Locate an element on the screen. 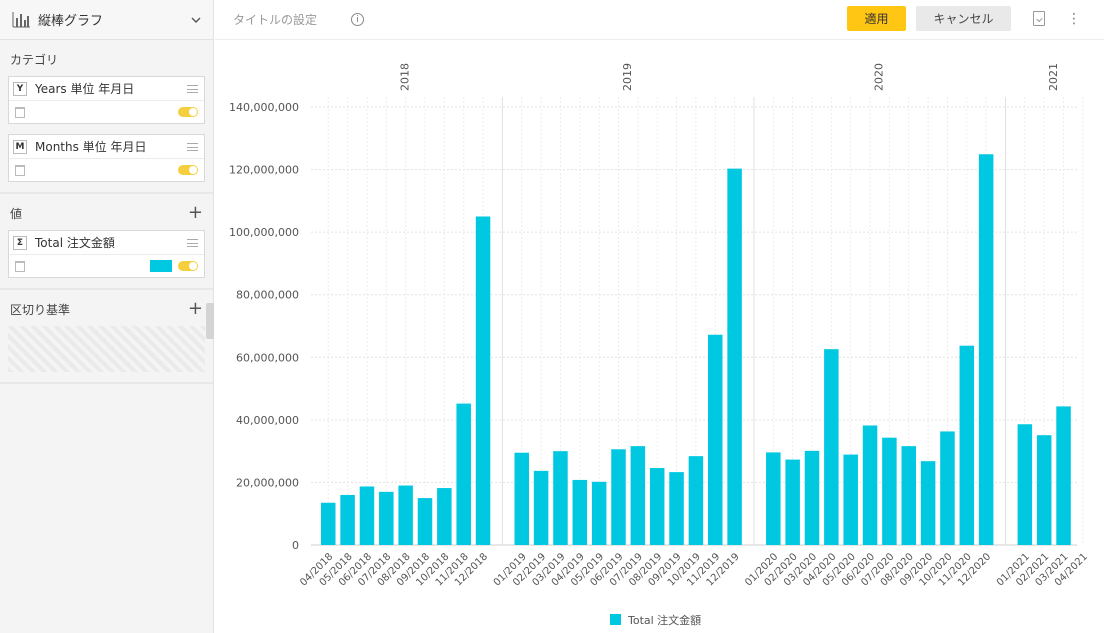  field-name: Total 注文金額 is located at coordinates (75, 243).